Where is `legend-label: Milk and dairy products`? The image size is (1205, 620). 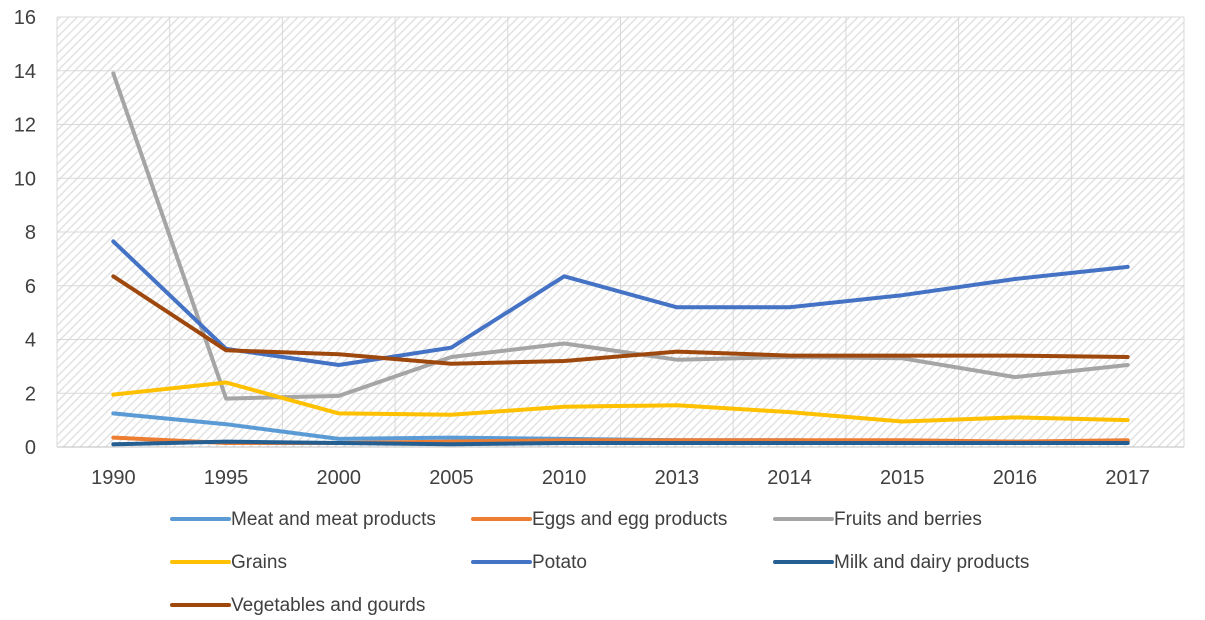 legend-label: Milk and dairy products is located at coordinates (931, 562).